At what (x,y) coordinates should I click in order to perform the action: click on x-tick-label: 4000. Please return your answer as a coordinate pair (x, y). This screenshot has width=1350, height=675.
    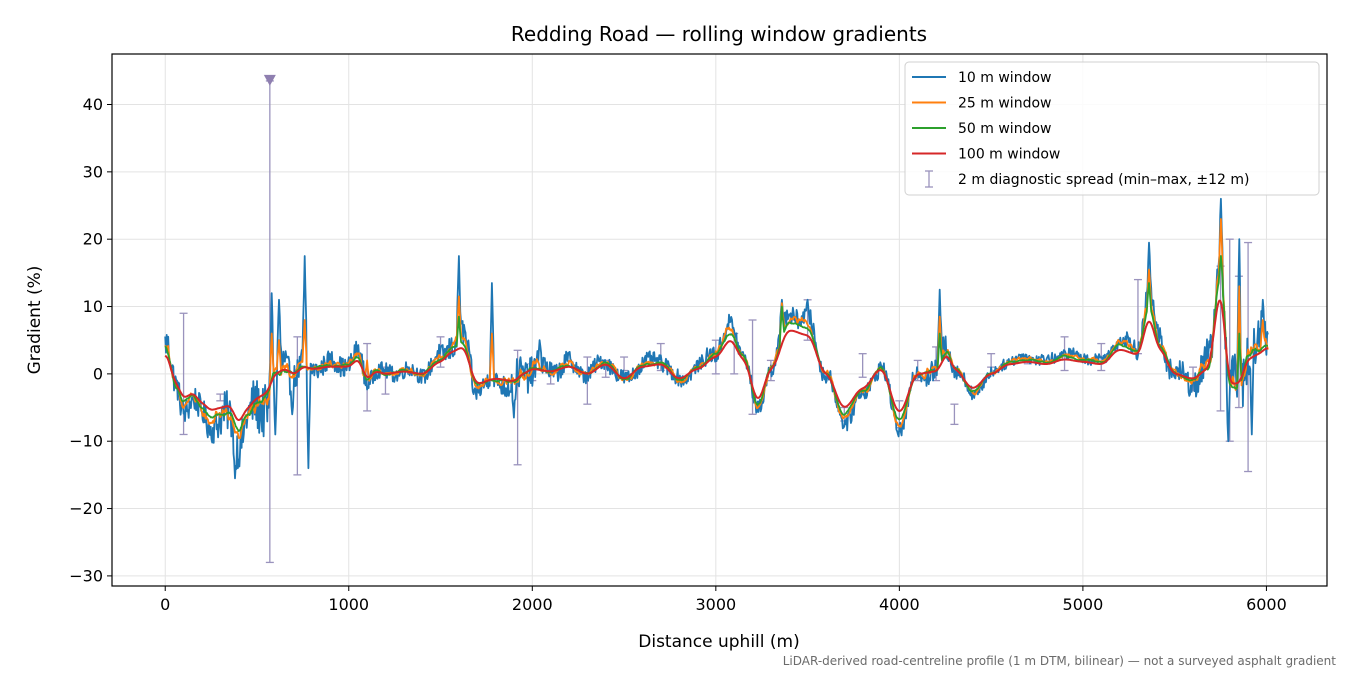
    Looking at the image, I should click on (899, 604).